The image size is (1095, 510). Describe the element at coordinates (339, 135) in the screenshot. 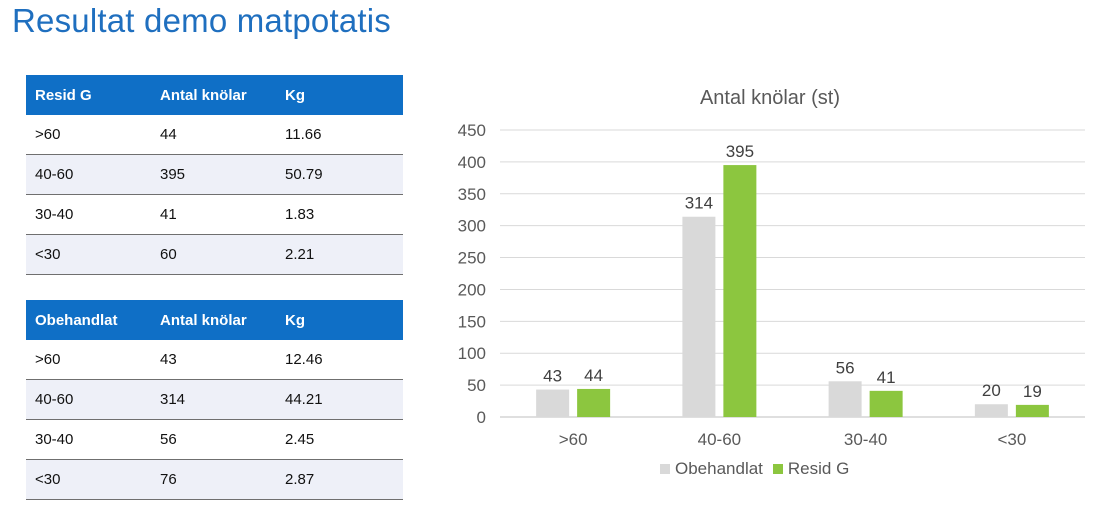

I see `table-cell: 11.66` at that location.